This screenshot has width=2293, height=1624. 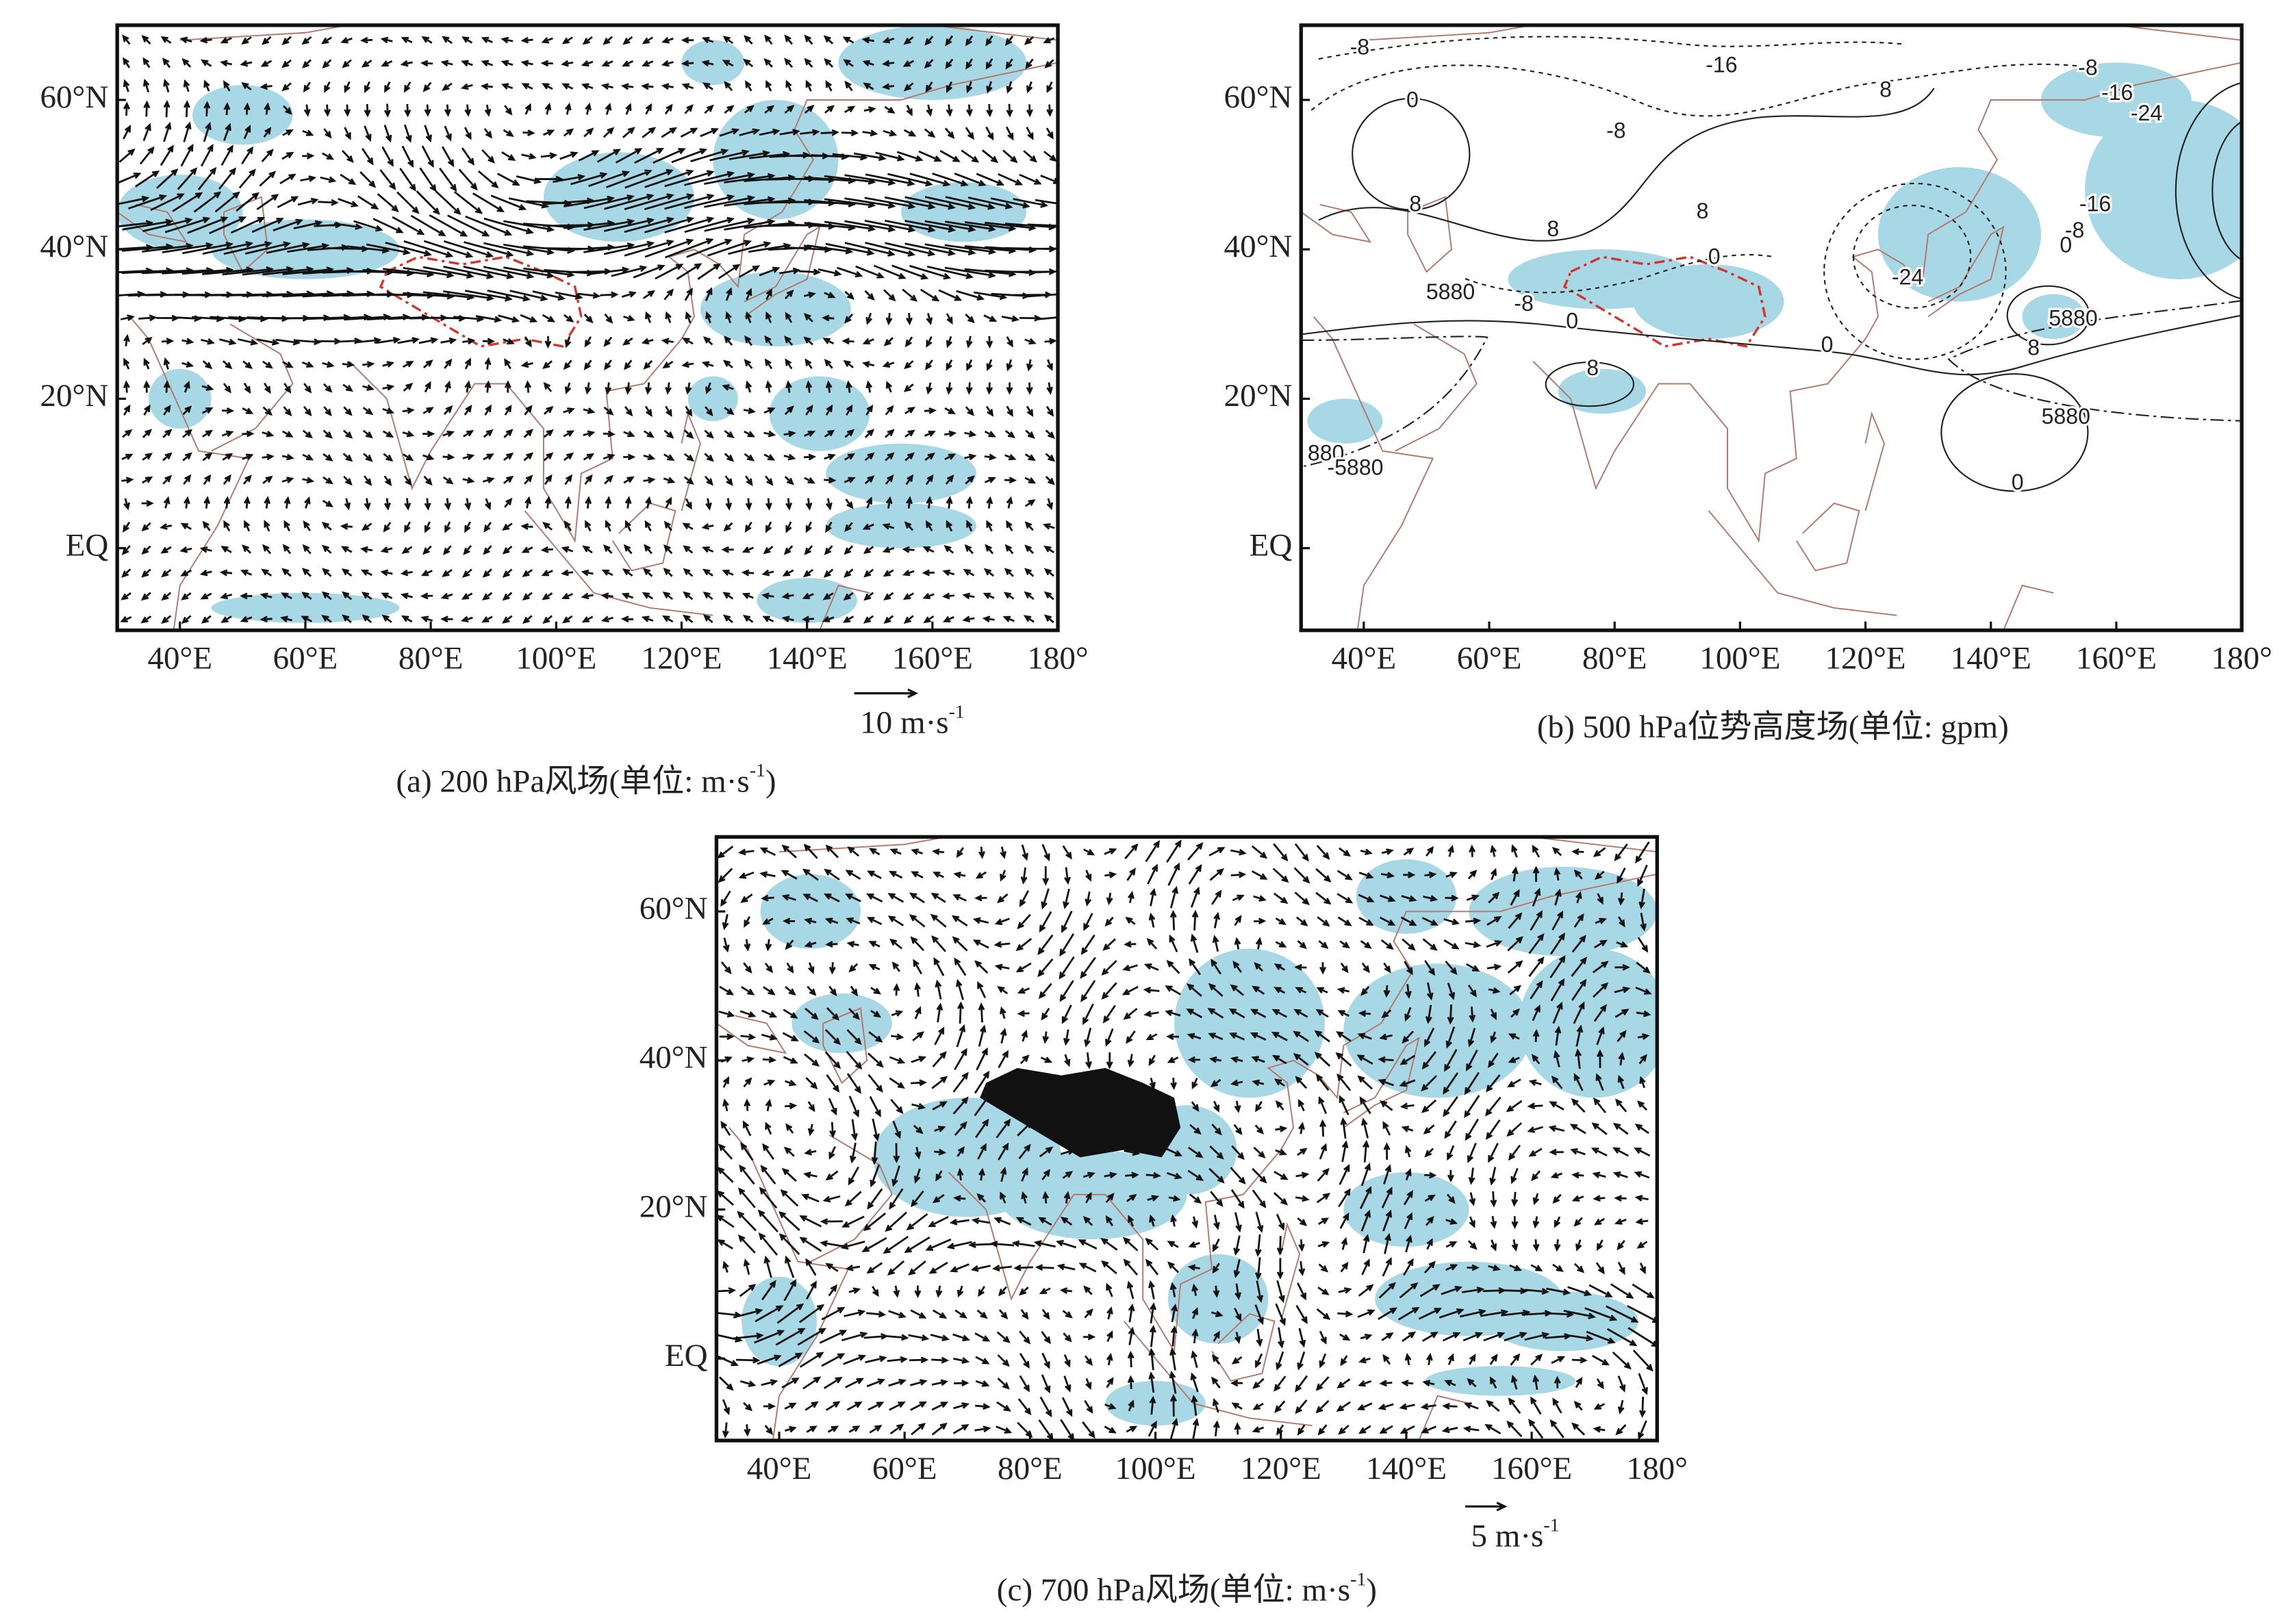 What do you see at coordinates (1507, 1536) in the screenshot?
I see `reference-text: 5 m·s` at bounding box center [1507, 1536].